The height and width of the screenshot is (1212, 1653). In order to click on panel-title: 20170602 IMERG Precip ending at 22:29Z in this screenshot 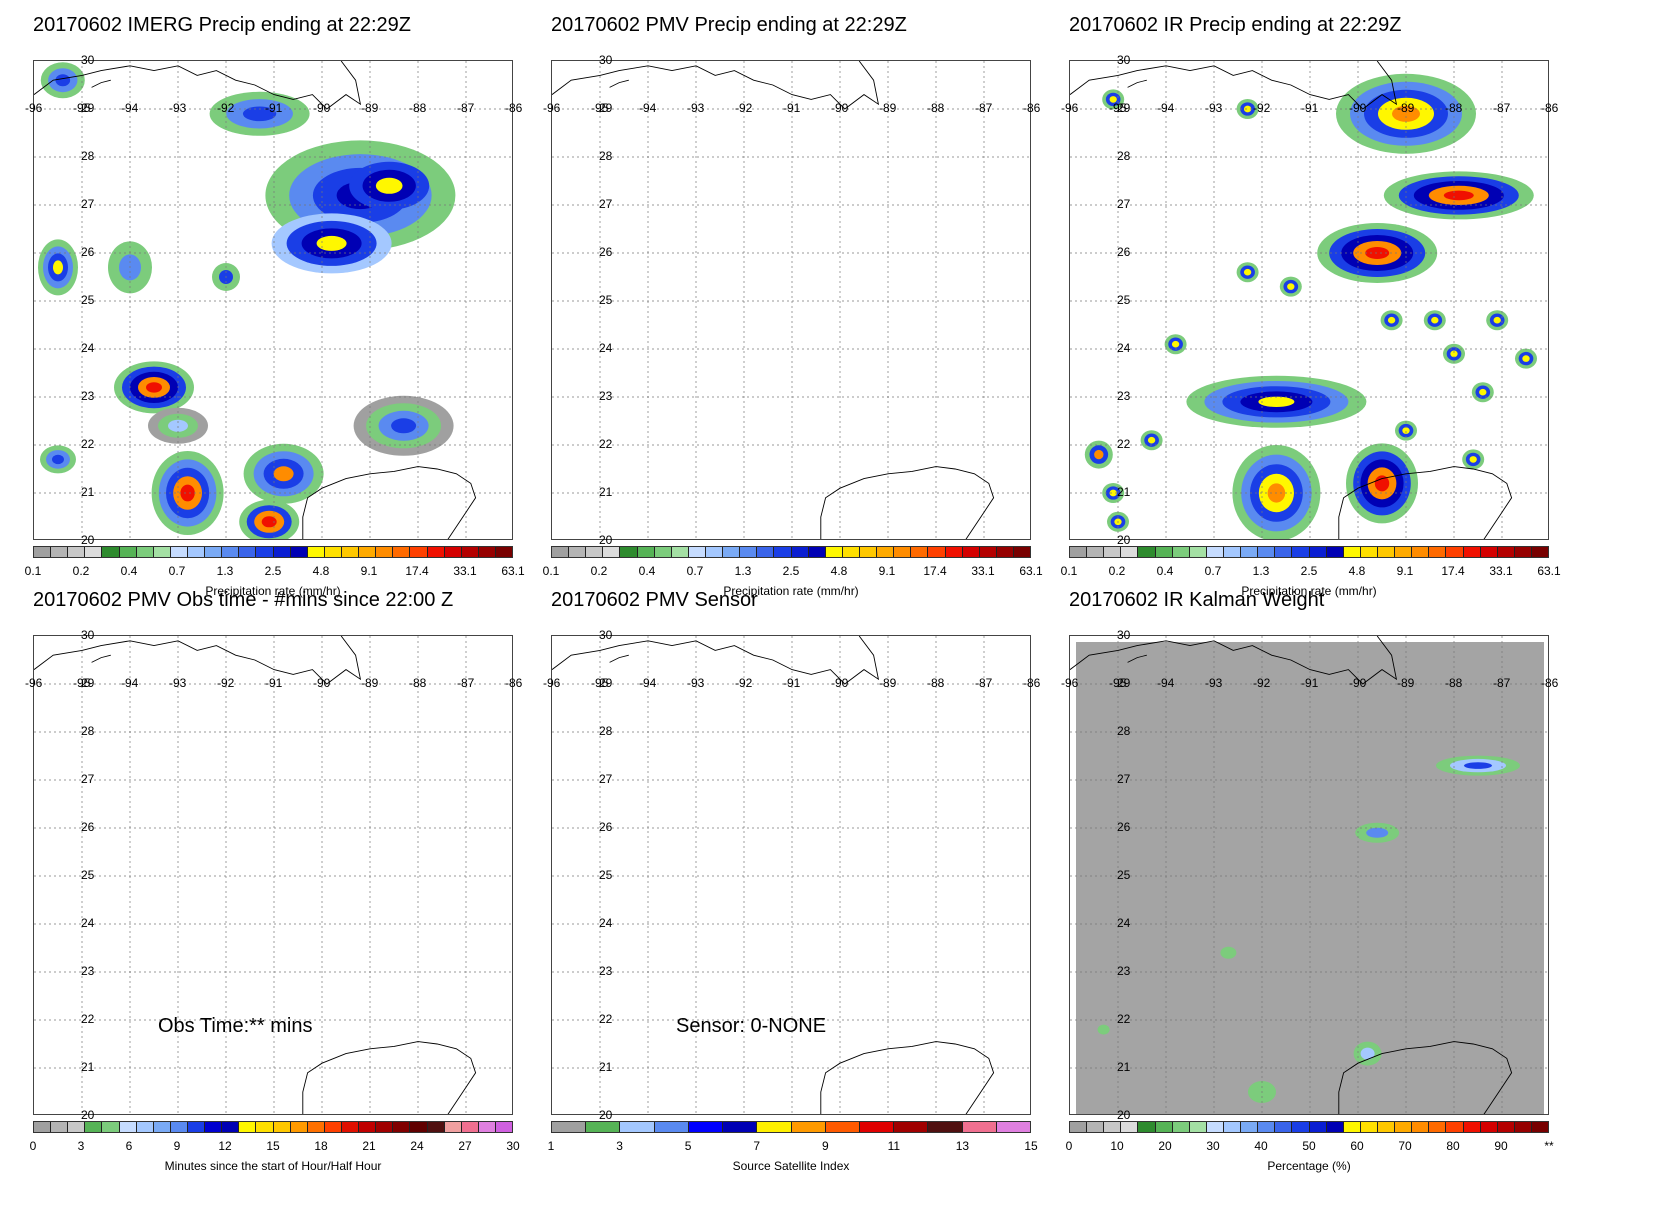, I will do `click(222, 25)`.